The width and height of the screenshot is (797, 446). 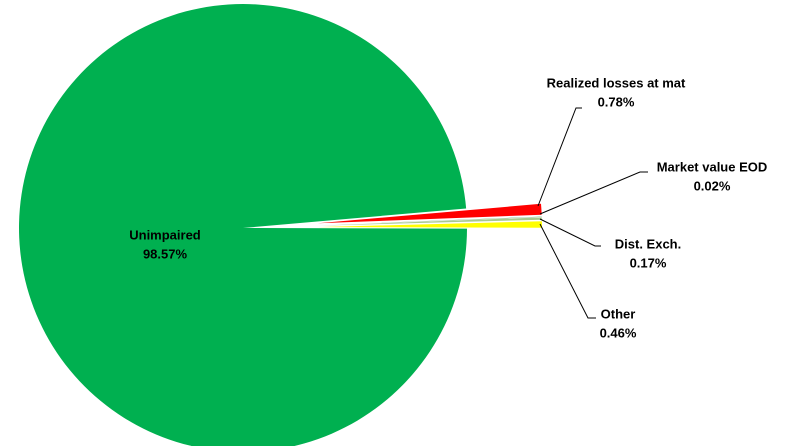 I want to click on value-label: 98.57%, so click(x=165, y=253).